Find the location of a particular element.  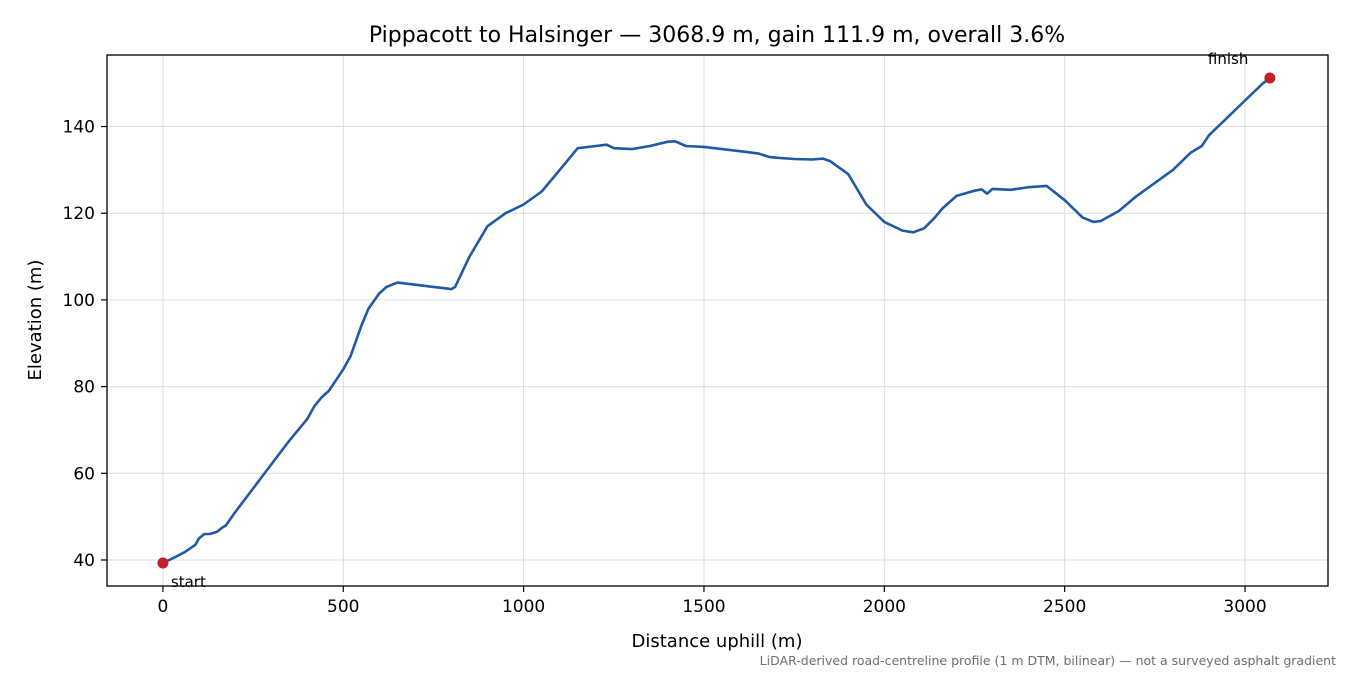

y-tick-label: 60 is located at coordinates (84, 474).